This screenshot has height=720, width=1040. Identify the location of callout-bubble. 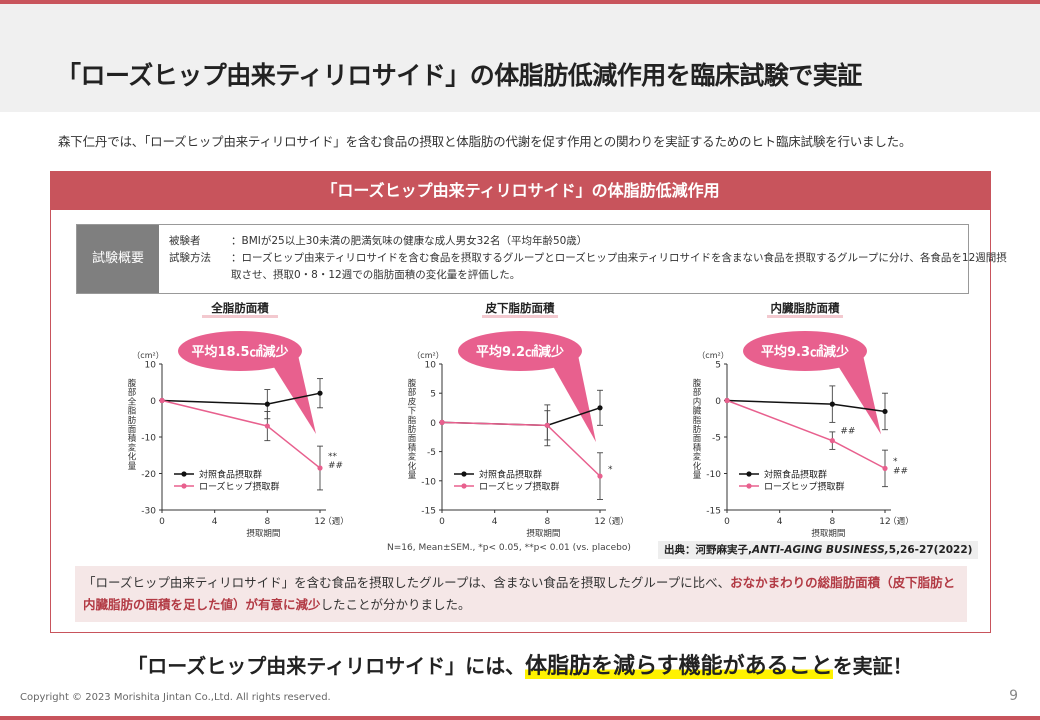
(240, 351).